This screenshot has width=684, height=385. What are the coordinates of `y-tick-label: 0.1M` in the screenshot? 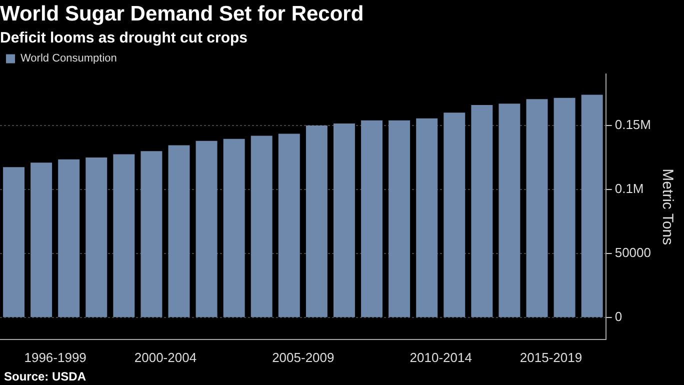 It's located at (629, 188).